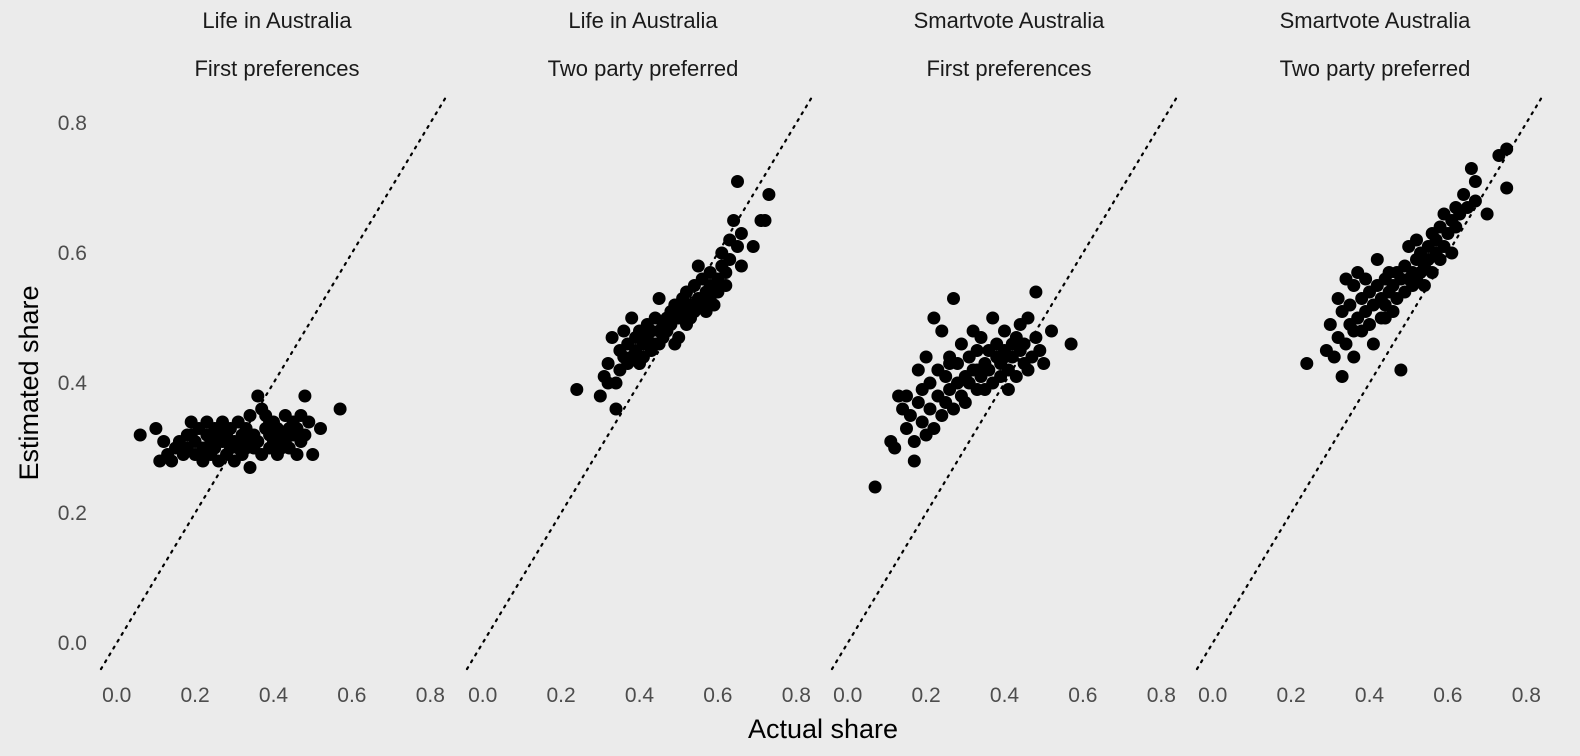 The height and width of the screenshot is (756, 1580). Describe the element at coordinates (1010, 20) in the screenshot. I see `panel-title-line1: Smartvote Australia` at that location.